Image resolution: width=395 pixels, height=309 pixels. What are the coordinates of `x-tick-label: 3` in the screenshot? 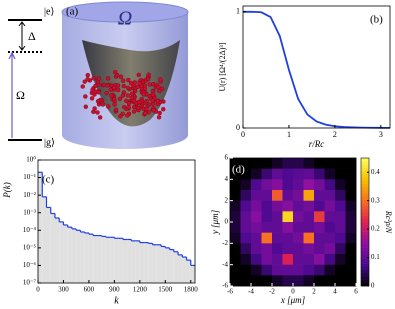 It's located at (381, 134).